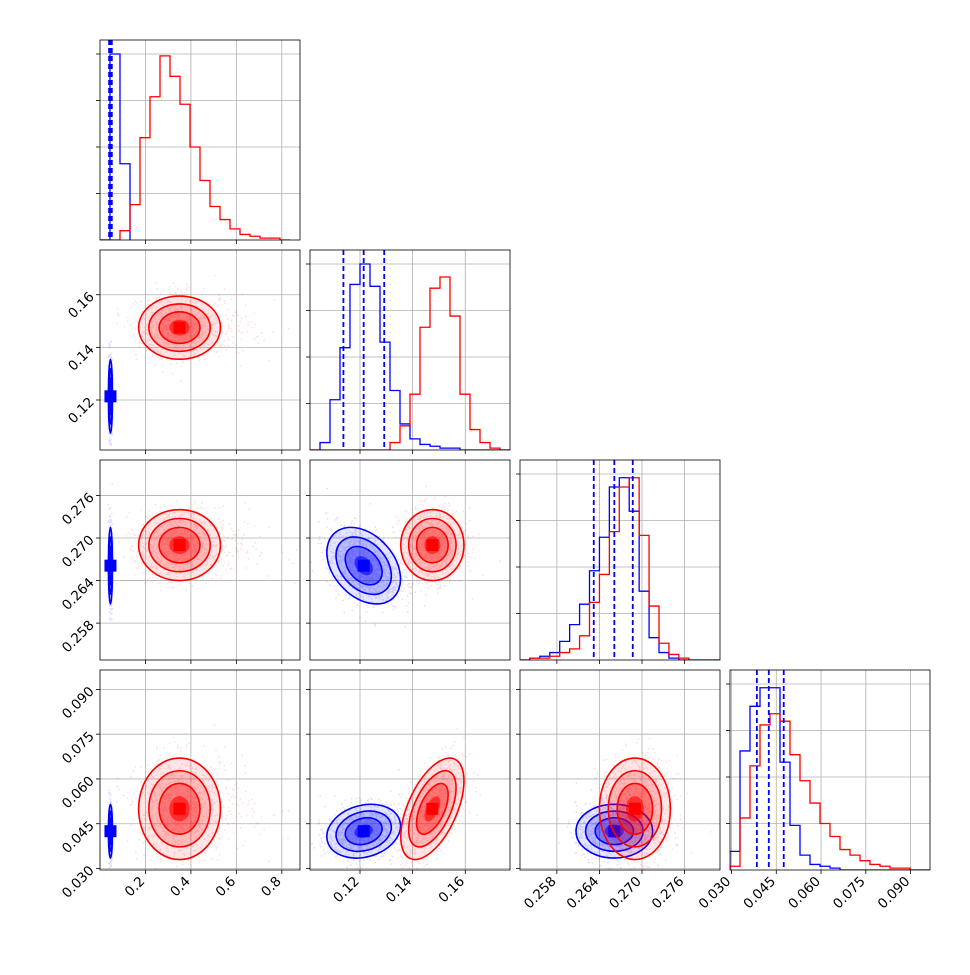 This screenshot has height=975, width=970. What do you see at coordinates (81, 410) in the screenshot?
I see `y-tick-label: 0.12` at bounding box center [81, 410].